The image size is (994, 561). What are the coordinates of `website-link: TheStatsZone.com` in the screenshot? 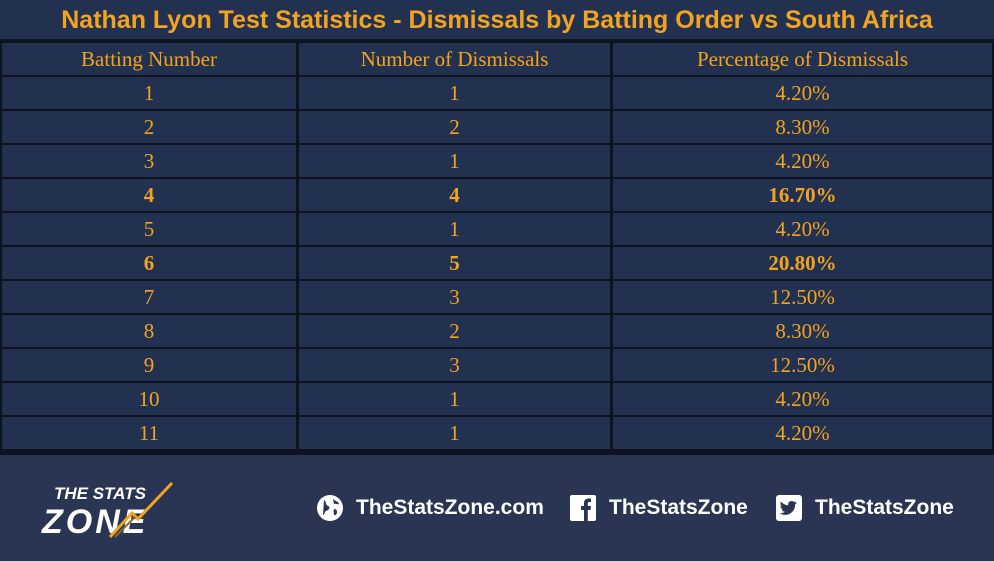 It's located at (430, 508).